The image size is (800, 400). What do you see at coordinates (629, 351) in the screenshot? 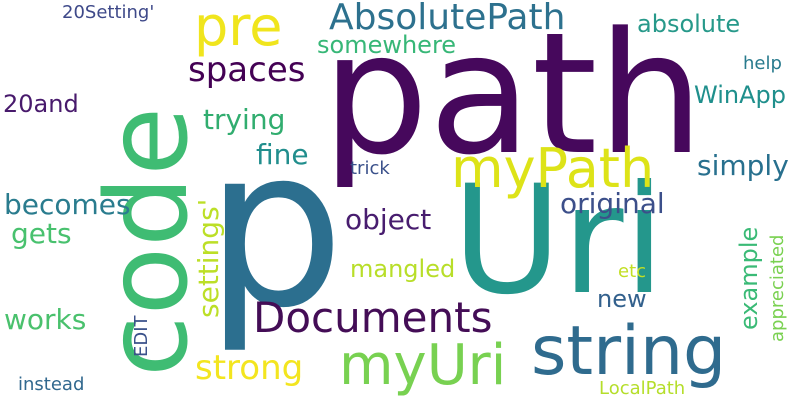
I see `word-string: string` at bounding box center [629, 351].